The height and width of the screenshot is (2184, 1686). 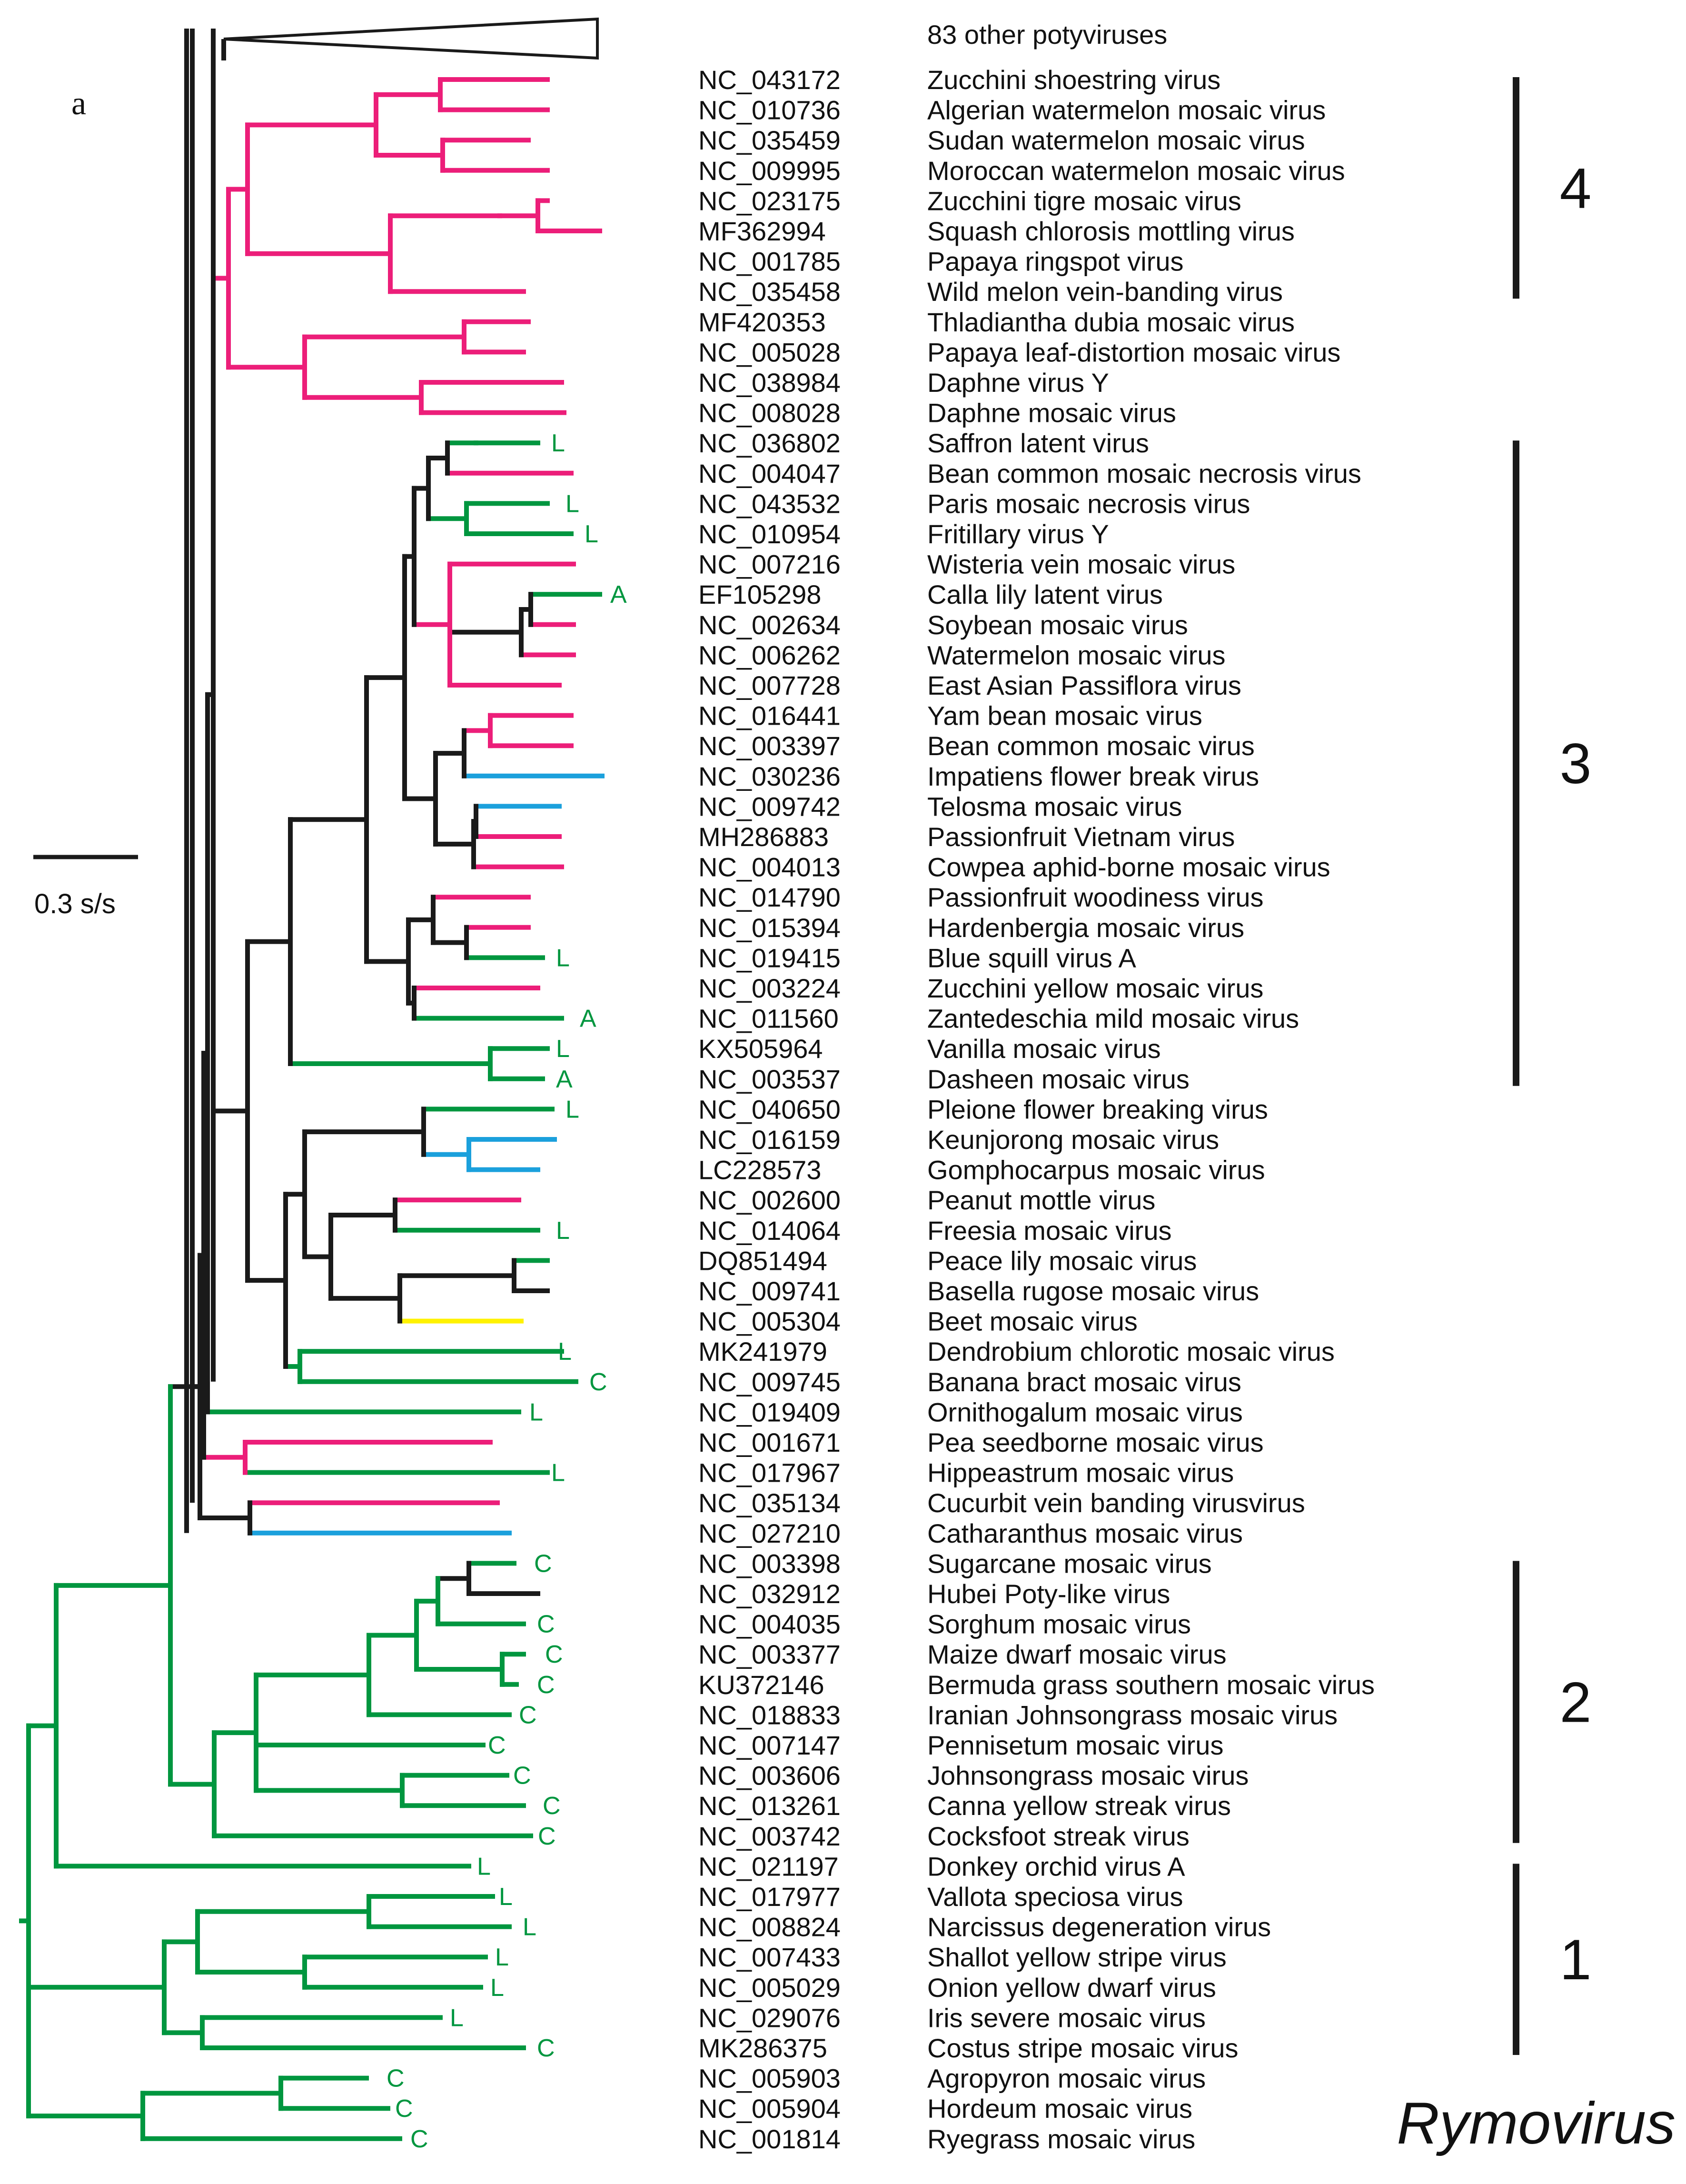 What do you see at coordinates (769, 443) in the screenshot?
I see `tip-accession: NC_036802` at bounding box center [769, 443].